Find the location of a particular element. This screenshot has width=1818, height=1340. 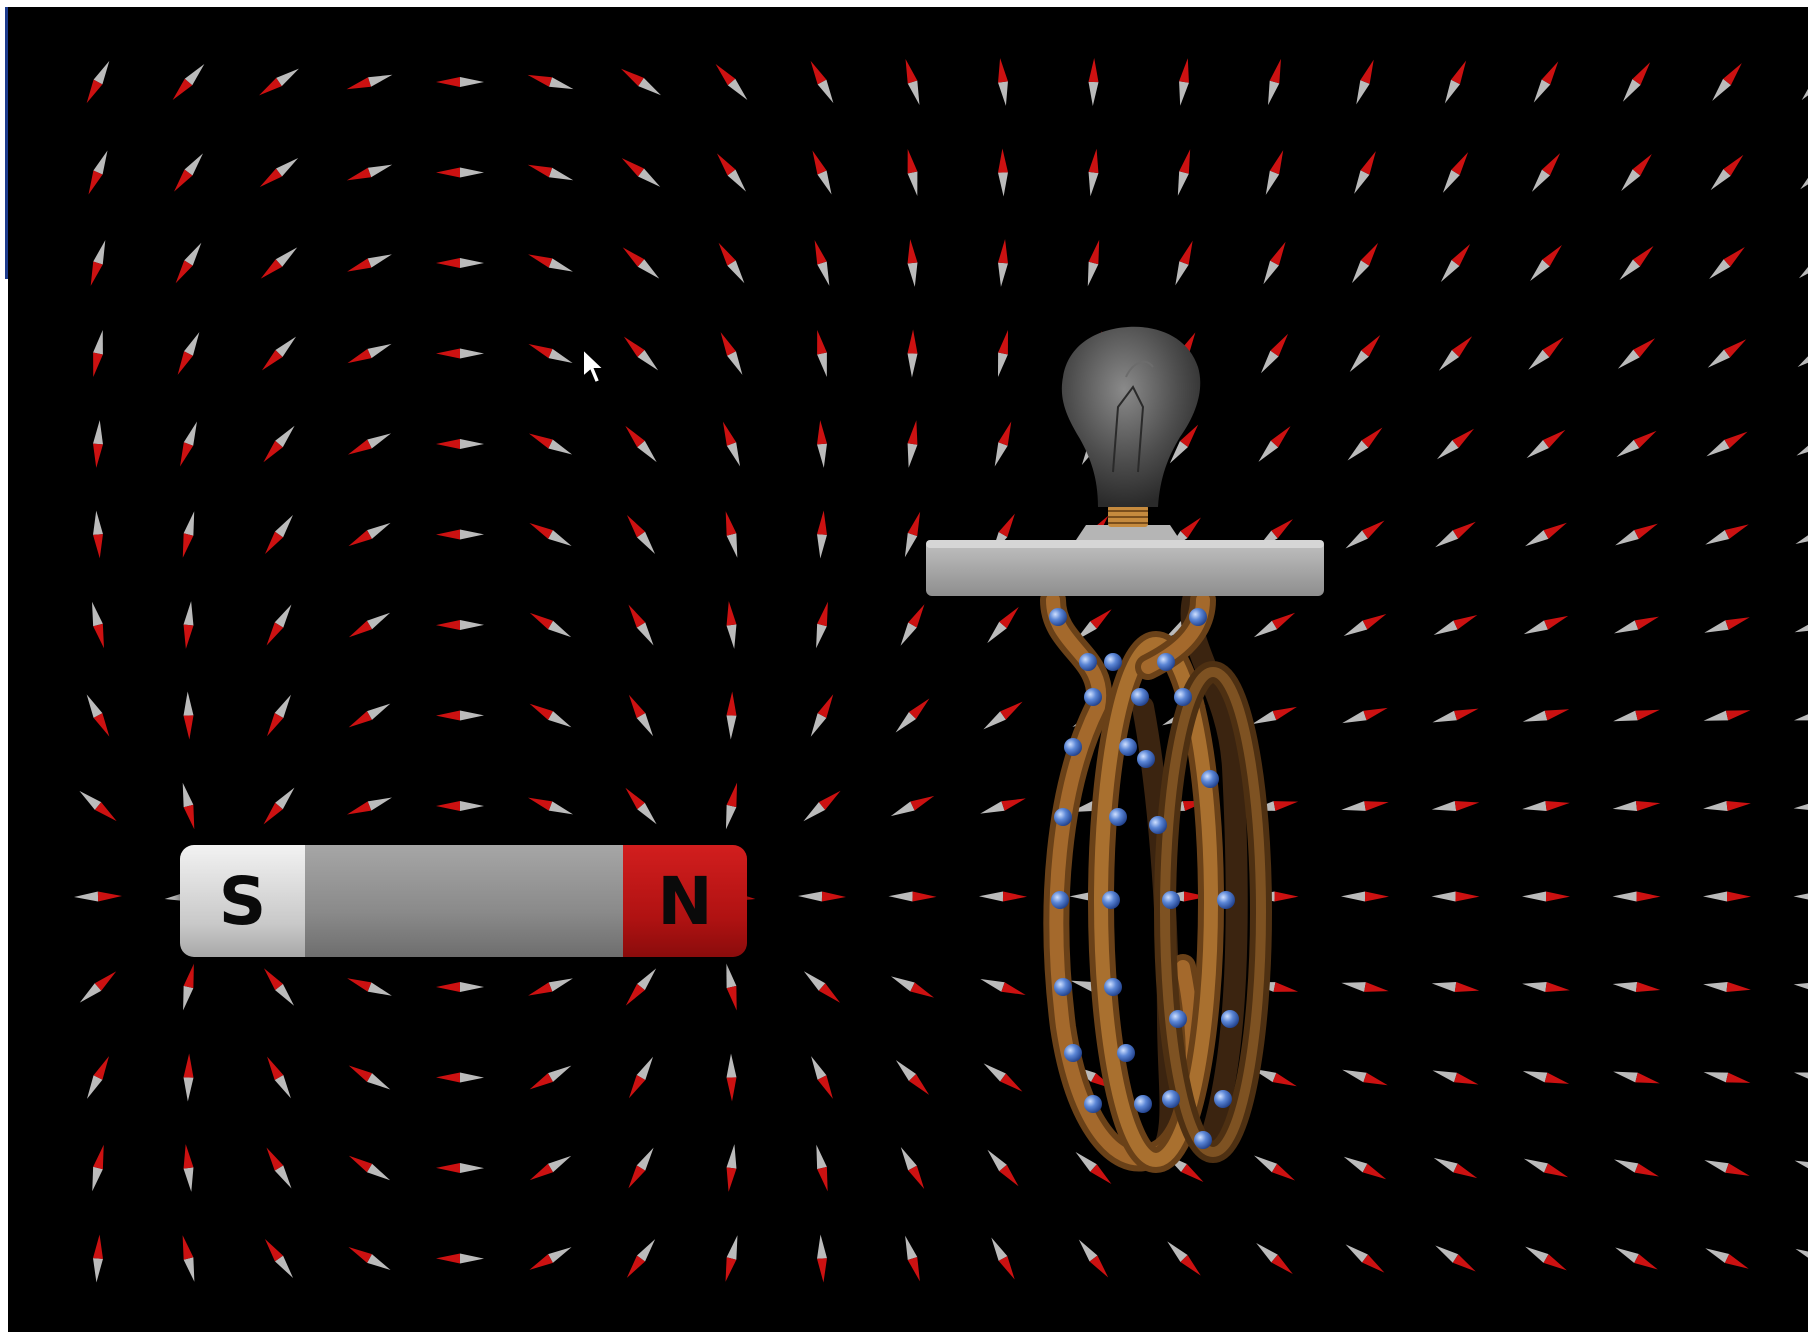

magnet-south-pole: S is located at coordinates (242, 901).